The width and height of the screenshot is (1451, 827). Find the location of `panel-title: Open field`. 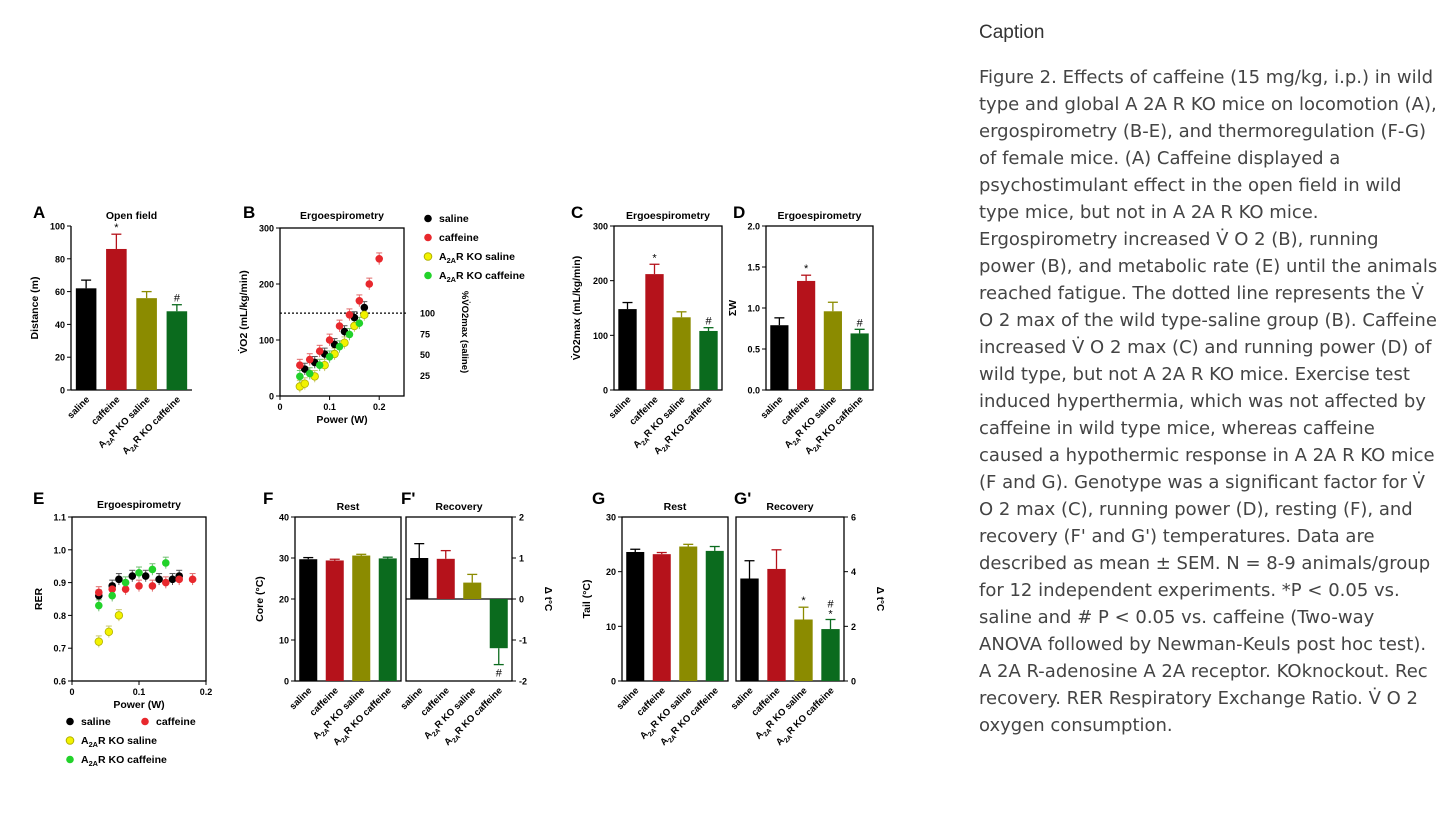

panel-title: Open field is located at coordinates (131, 216).